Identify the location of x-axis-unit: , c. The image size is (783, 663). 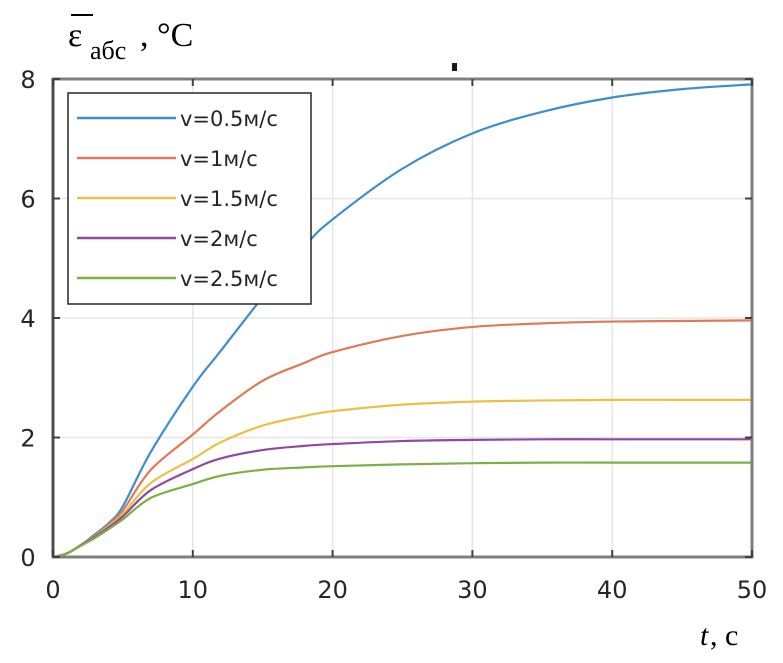
(724, 635).